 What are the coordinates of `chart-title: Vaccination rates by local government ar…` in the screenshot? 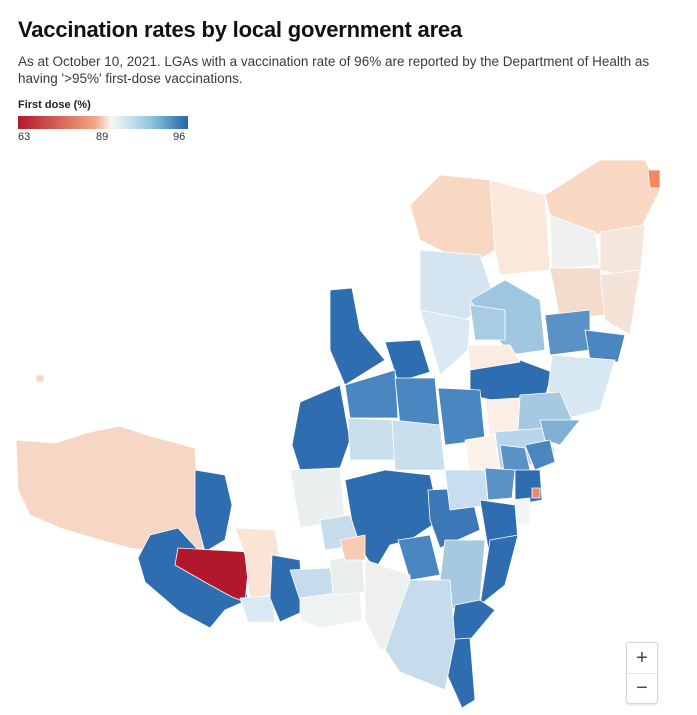 It's located at (240, 29).